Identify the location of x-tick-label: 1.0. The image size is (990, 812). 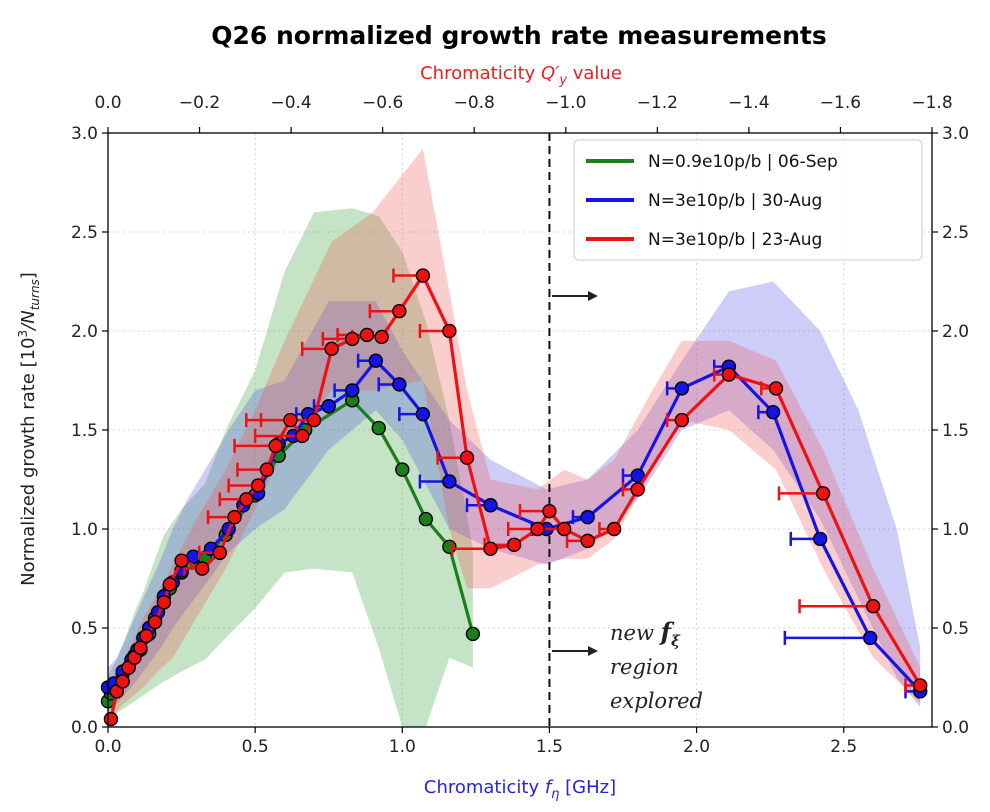
(402, 747).